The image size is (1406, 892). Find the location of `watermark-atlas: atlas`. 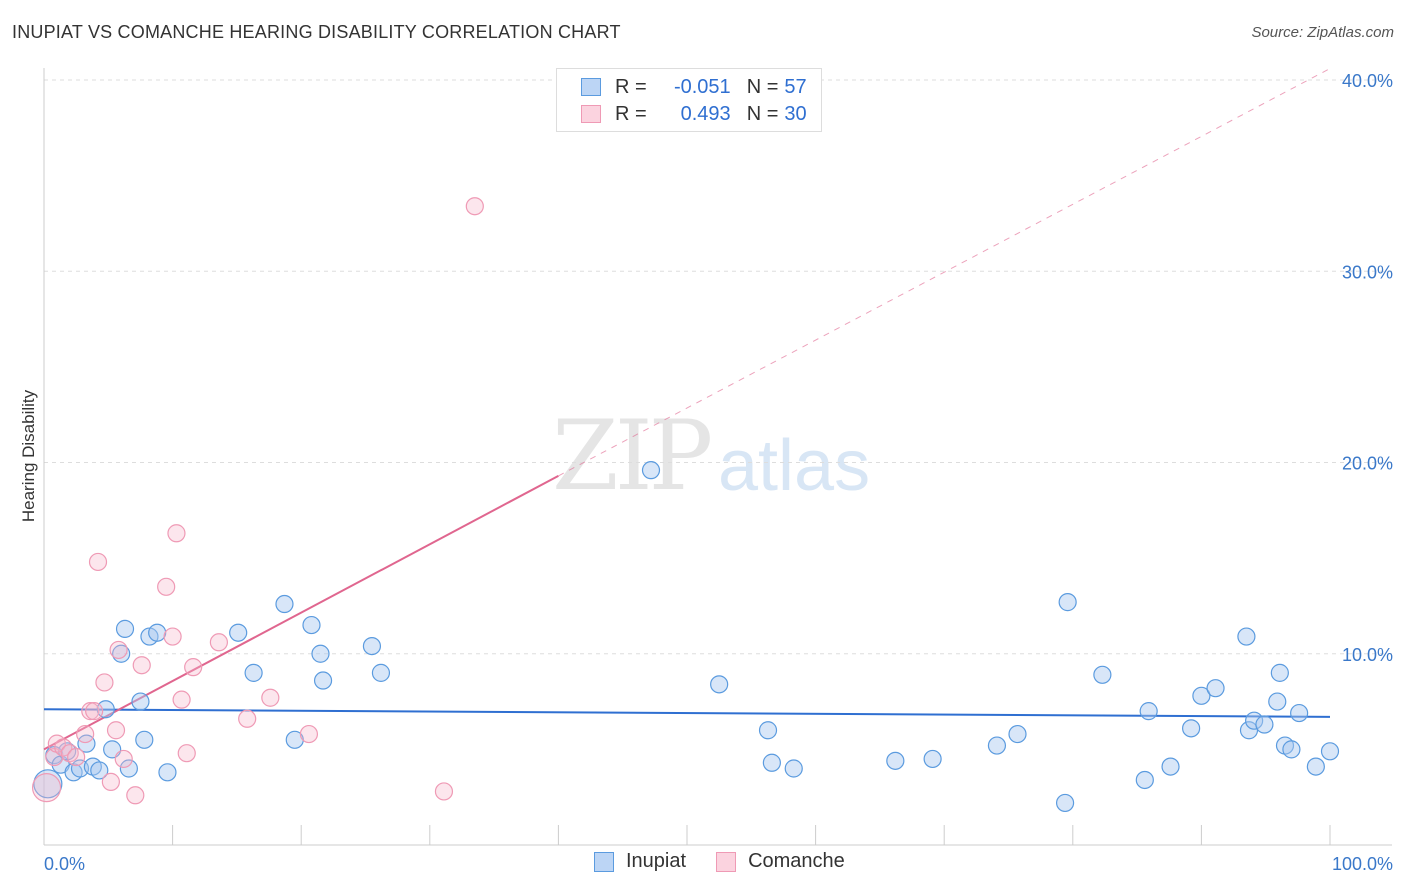

watermark-atlas: atlas is located at coordinates (794, 466).